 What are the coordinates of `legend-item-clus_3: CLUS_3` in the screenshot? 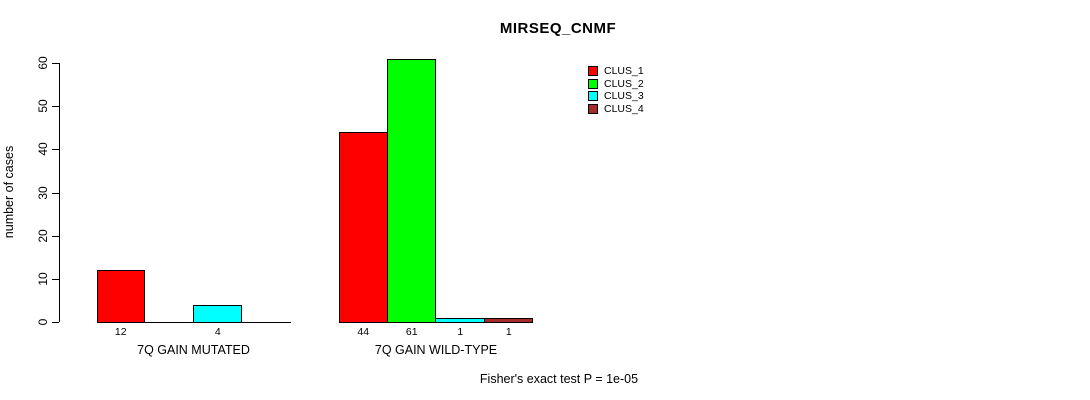 It's located at (616, 96).